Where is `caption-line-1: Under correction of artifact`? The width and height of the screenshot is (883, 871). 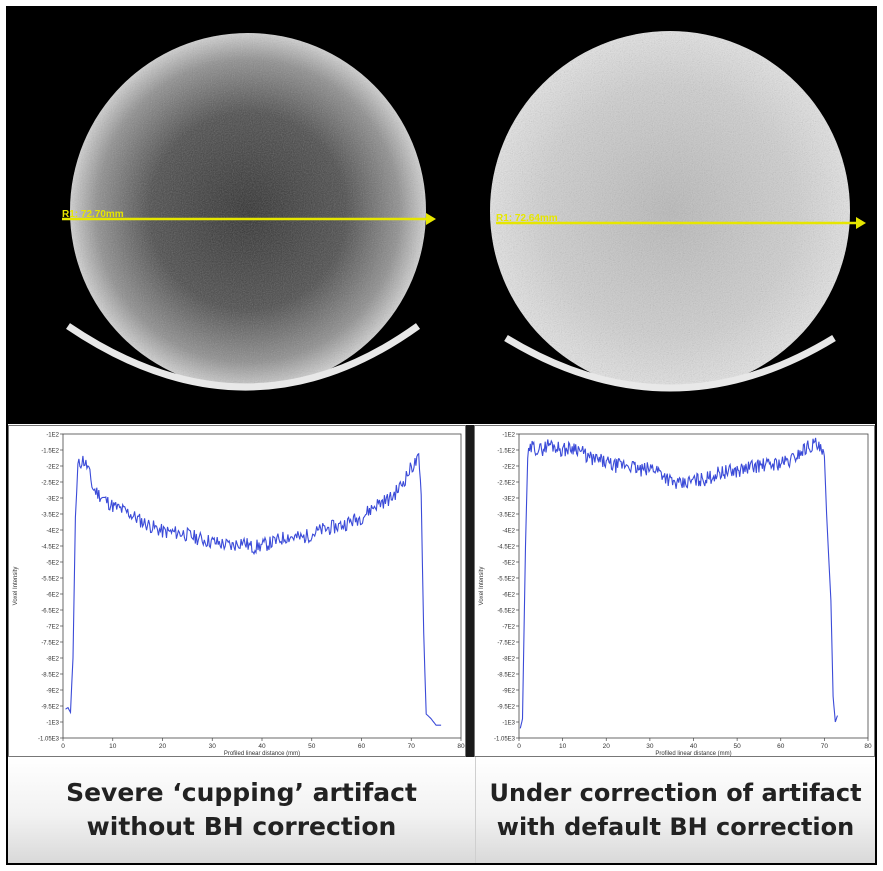 caption-line-1: Under correction of artifact is located at coordinates (675, 793).